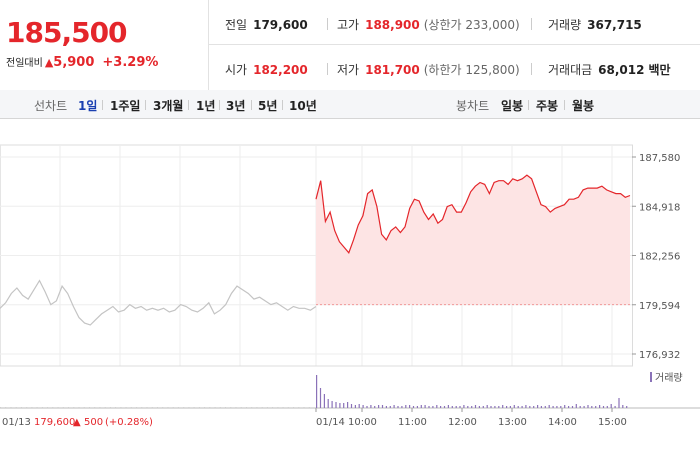 This screenshot has width=700, height=450. Describe the element at coordinates (88, 106) in the screenshot. I see `tab-1day: 1일` at that location.